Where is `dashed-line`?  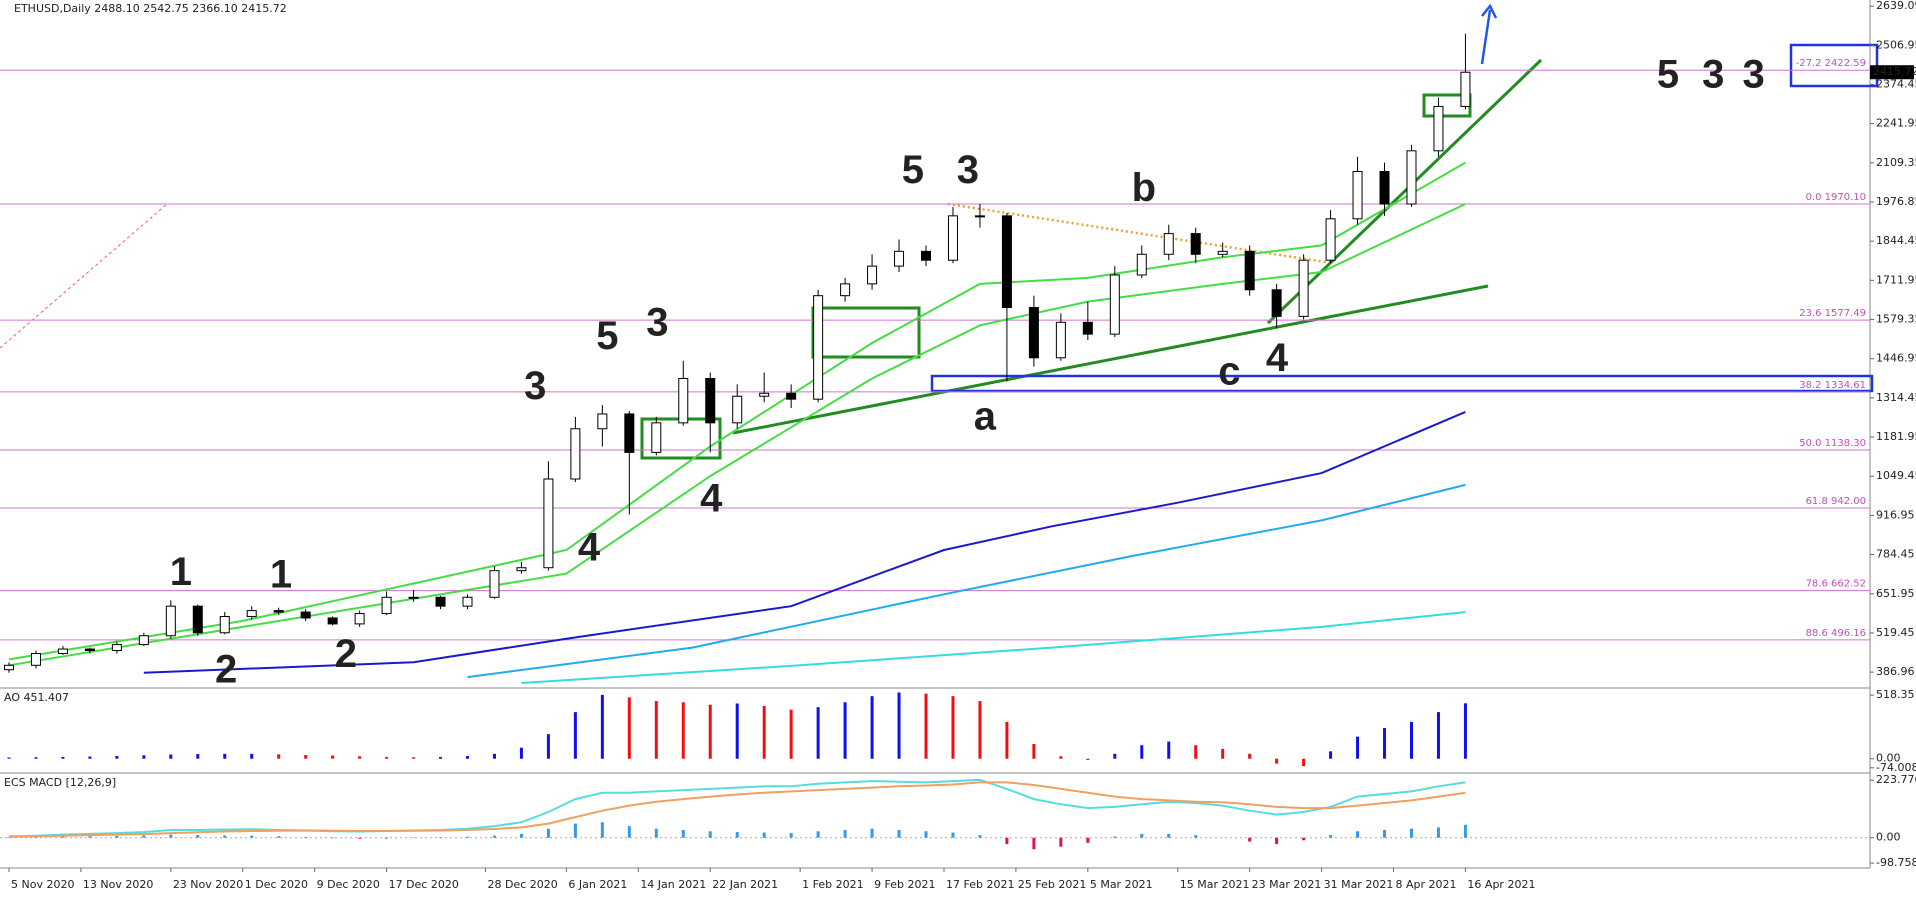 dashed-line is located at coordinates (84, 276).